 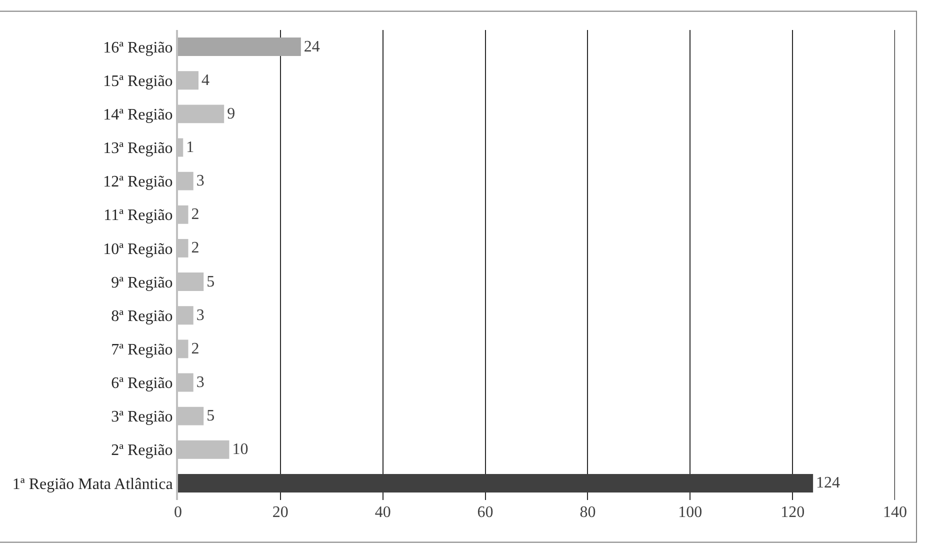 I want to click on y-tick-label: 11ª Região, so click(x=138, y=215).